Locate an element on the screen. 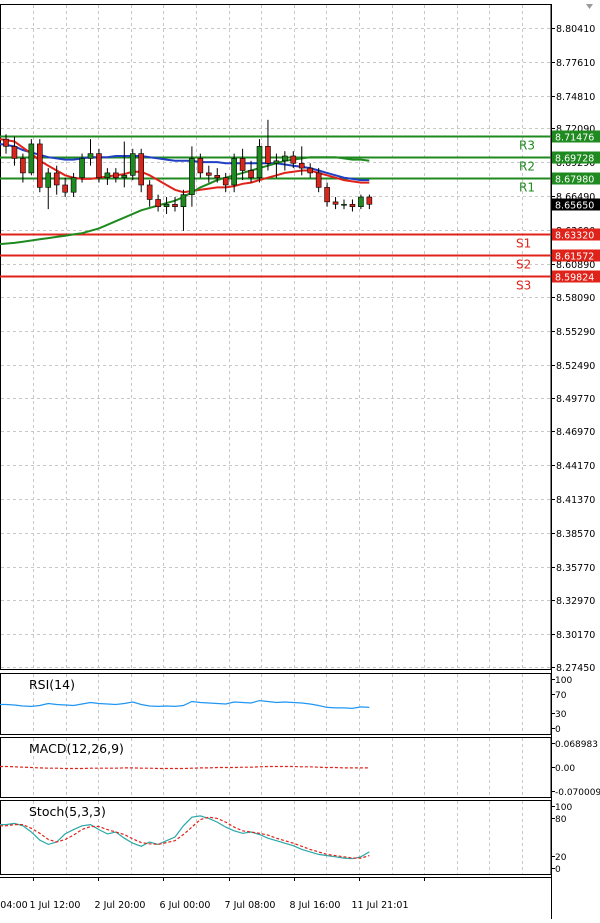  level-price-tag: 8.67980 is located at coordinates (574, 180).